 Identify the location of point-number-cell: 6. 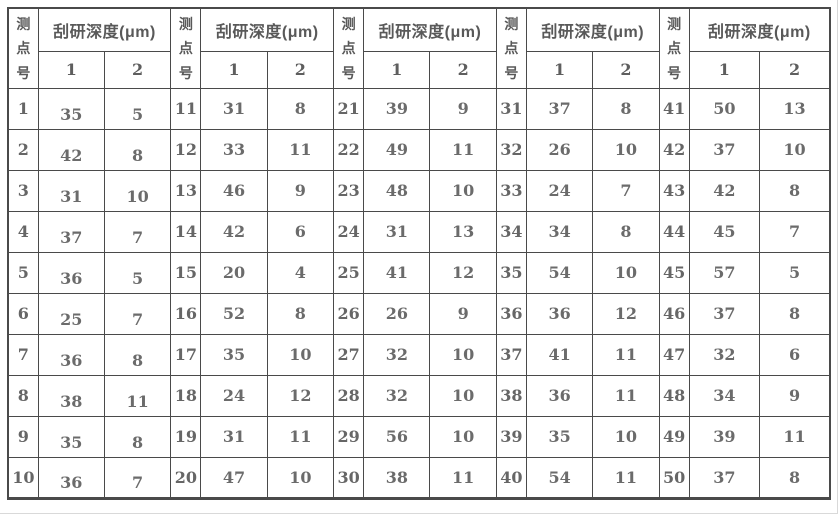
(23, 313).